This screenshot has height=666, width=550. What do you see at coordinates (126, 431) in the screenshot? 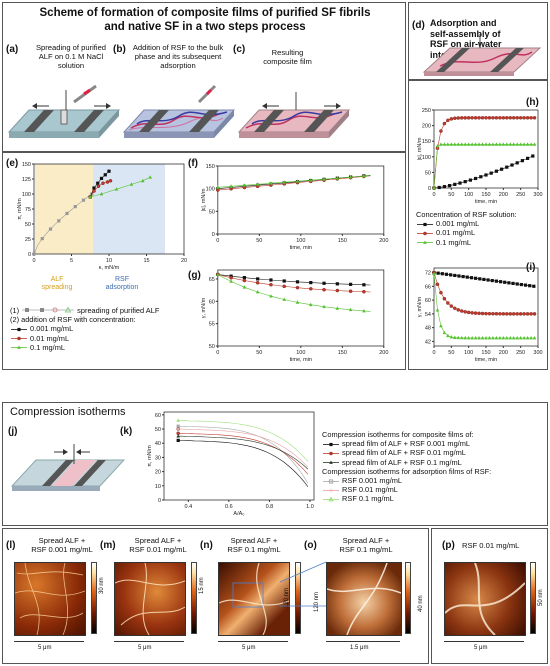
I see `label-k: (k)` at bounding box center [126, 431].